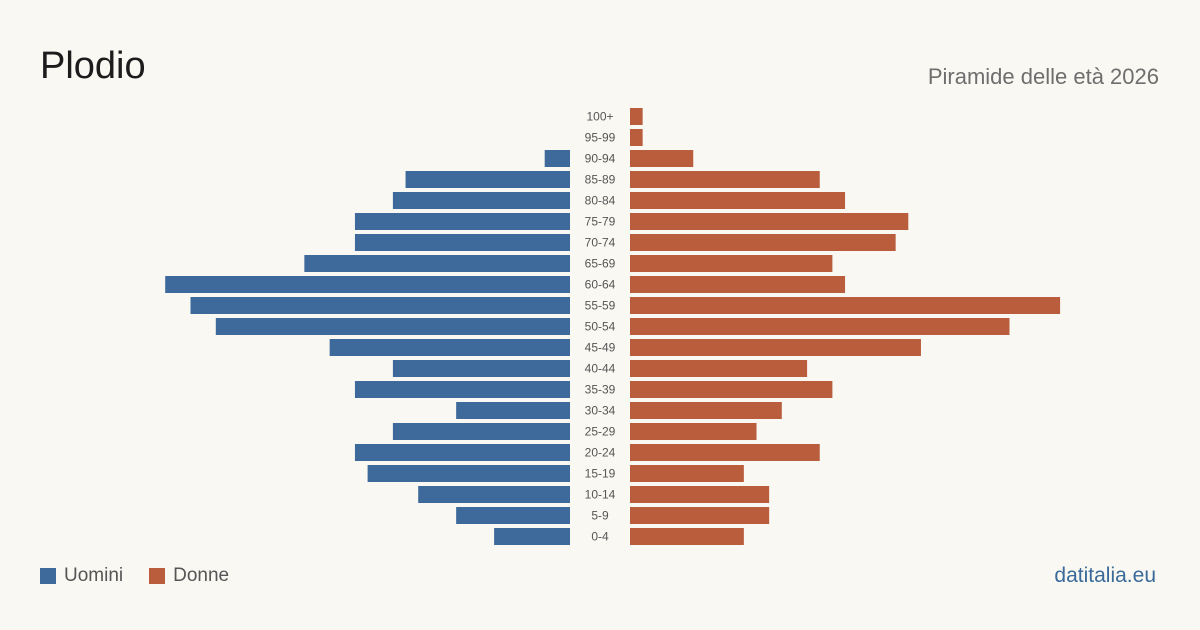 The image size is (1200, 630). I want to click on page-title: Plodio, so click(93, 66).